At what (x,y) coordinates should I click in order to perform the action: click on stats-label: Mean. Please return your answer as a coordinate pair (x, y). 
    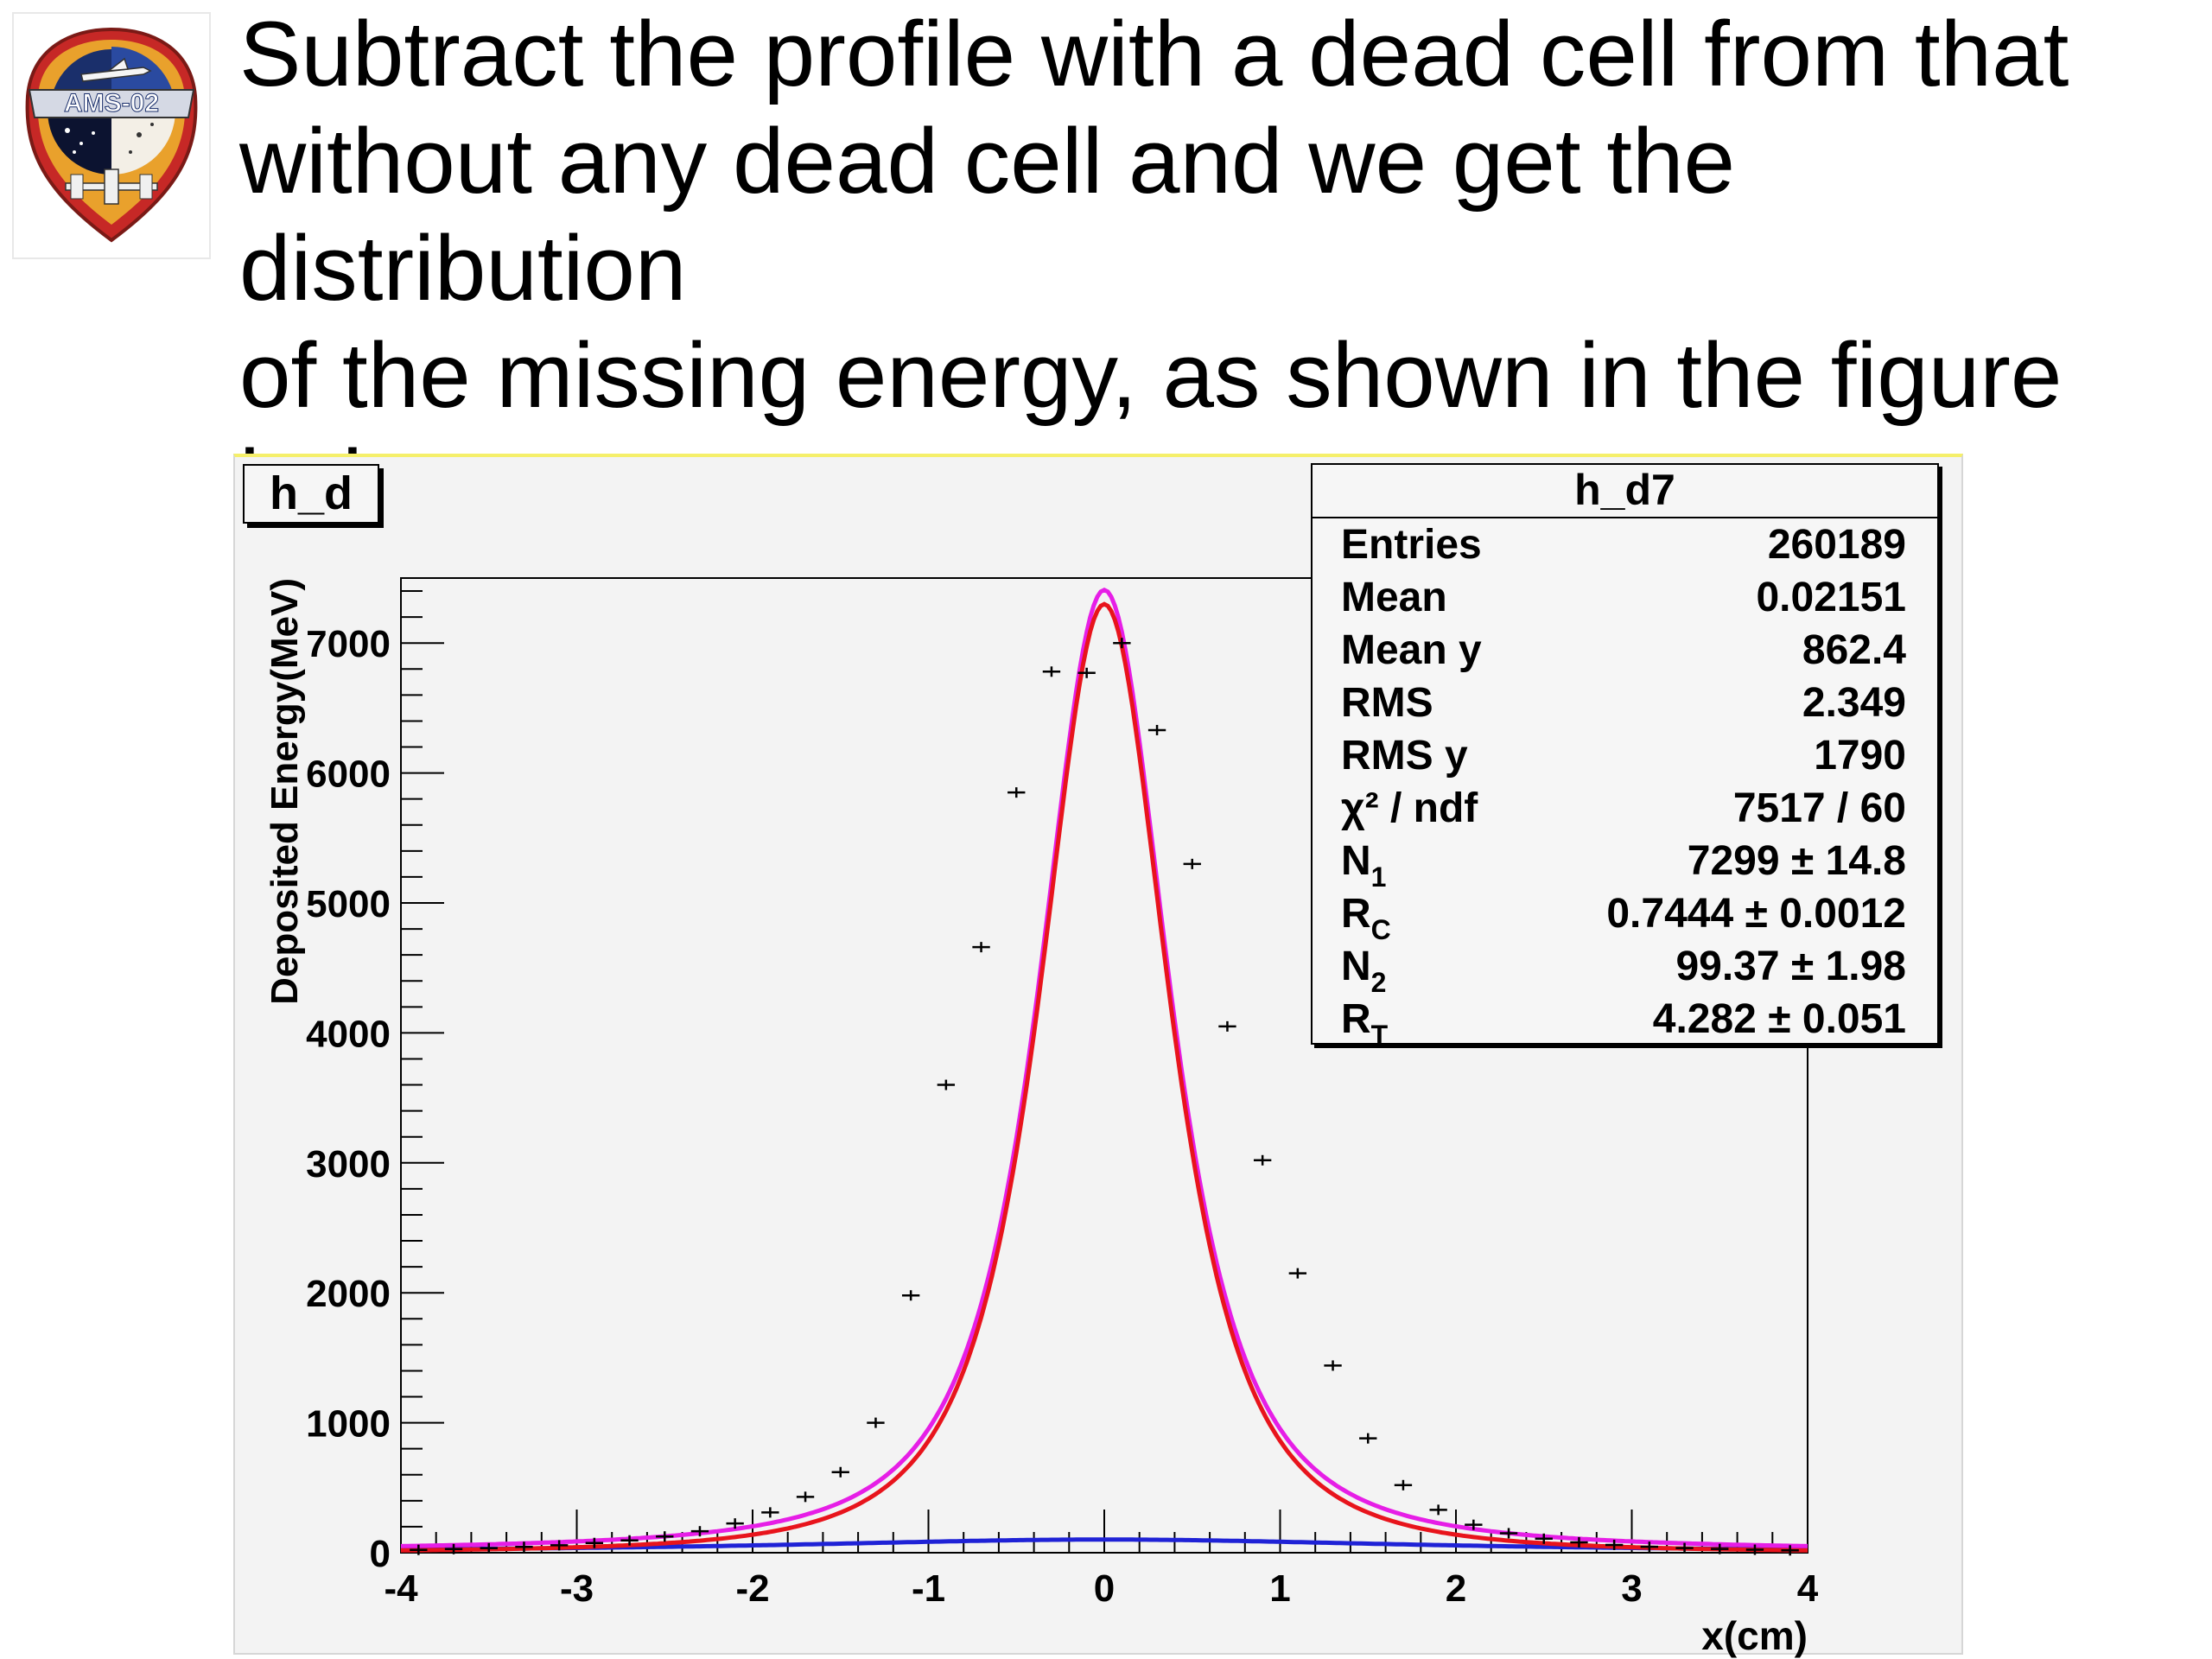
    Looking at the image, I should click on (1394, 597).